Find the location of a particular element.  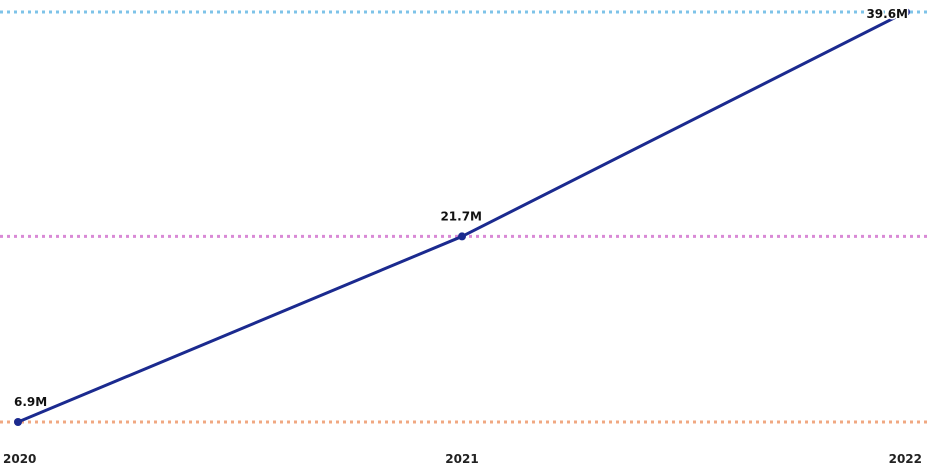

data-point-2020 is located at coordinates (18, 422).